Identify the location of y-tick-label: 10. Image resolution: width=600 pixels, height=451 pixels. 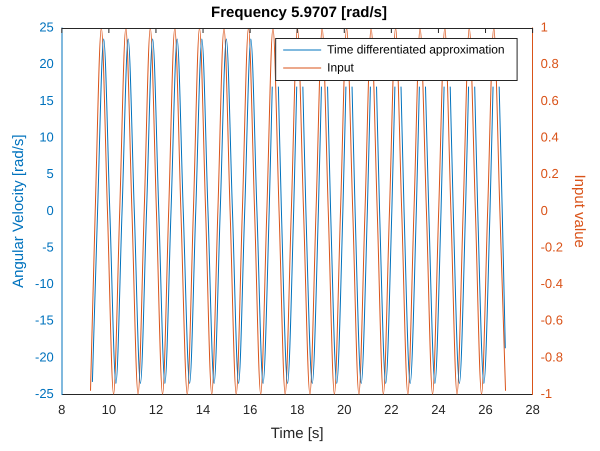
(46, 137).